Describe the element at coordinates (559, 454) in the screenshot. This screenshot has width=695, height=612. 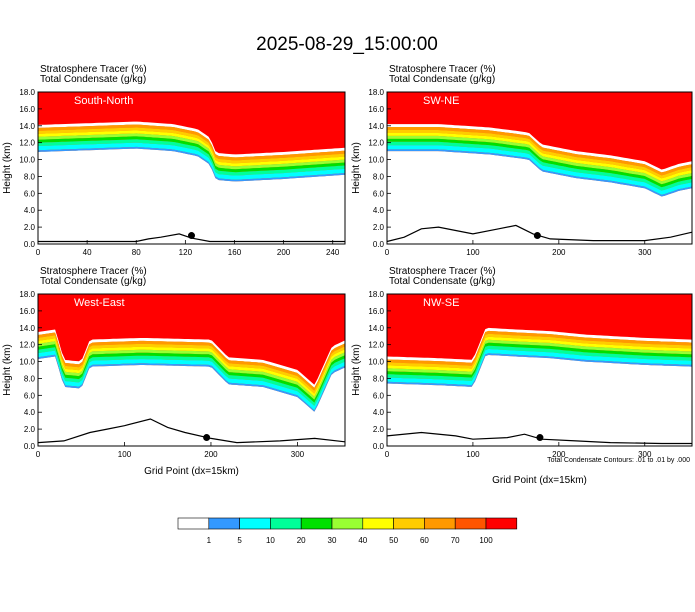
I see `x-tick-label: 200` at that location.